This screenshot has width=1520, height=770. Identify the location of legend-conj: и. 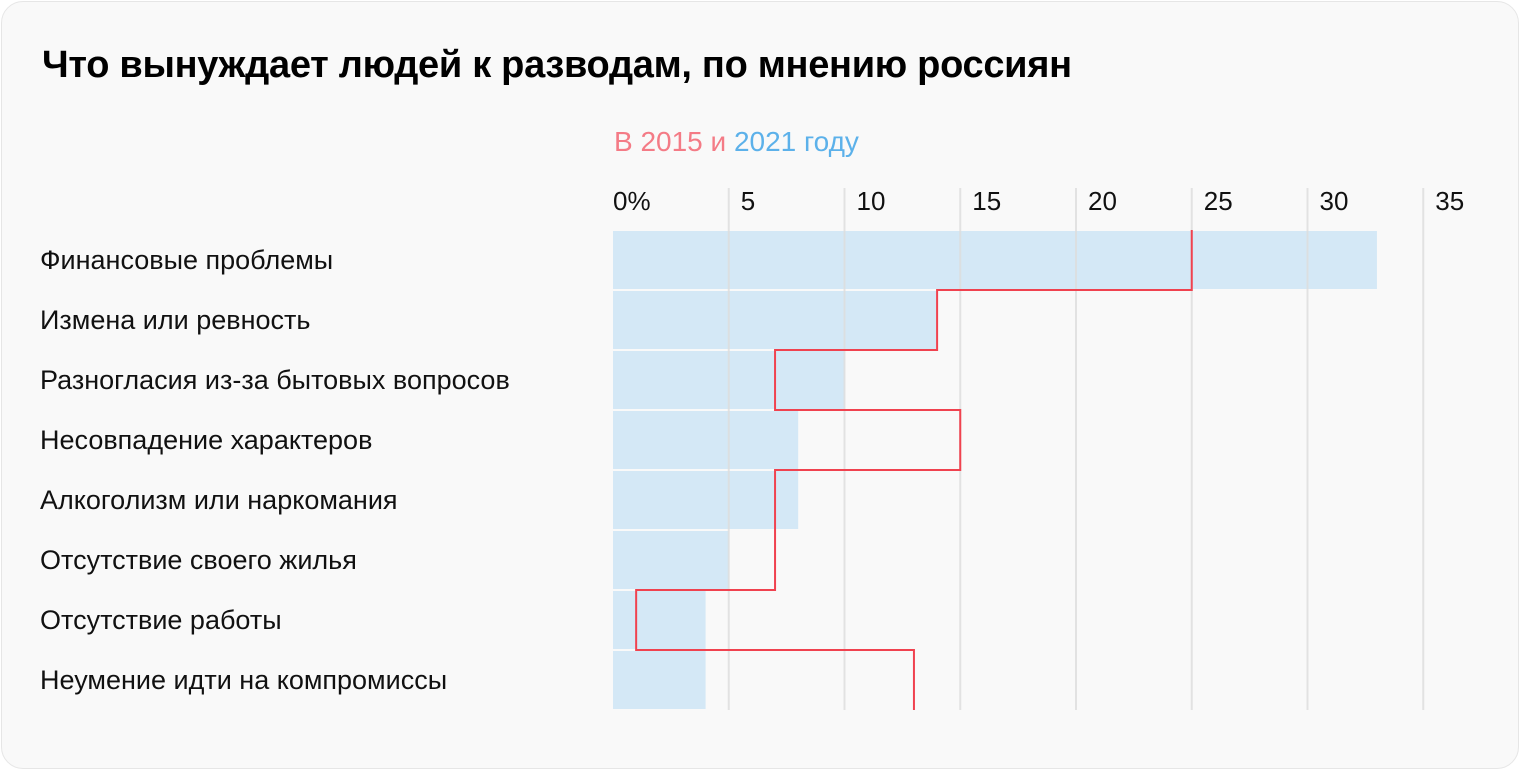
(718, 141).